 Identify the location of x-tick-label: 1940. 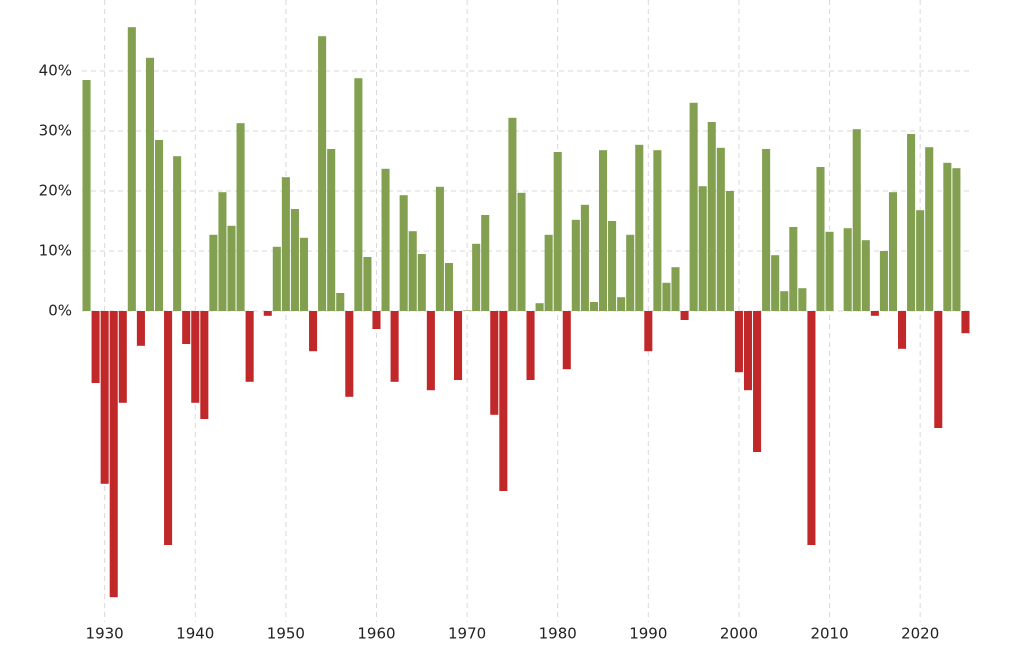
(195, 634).